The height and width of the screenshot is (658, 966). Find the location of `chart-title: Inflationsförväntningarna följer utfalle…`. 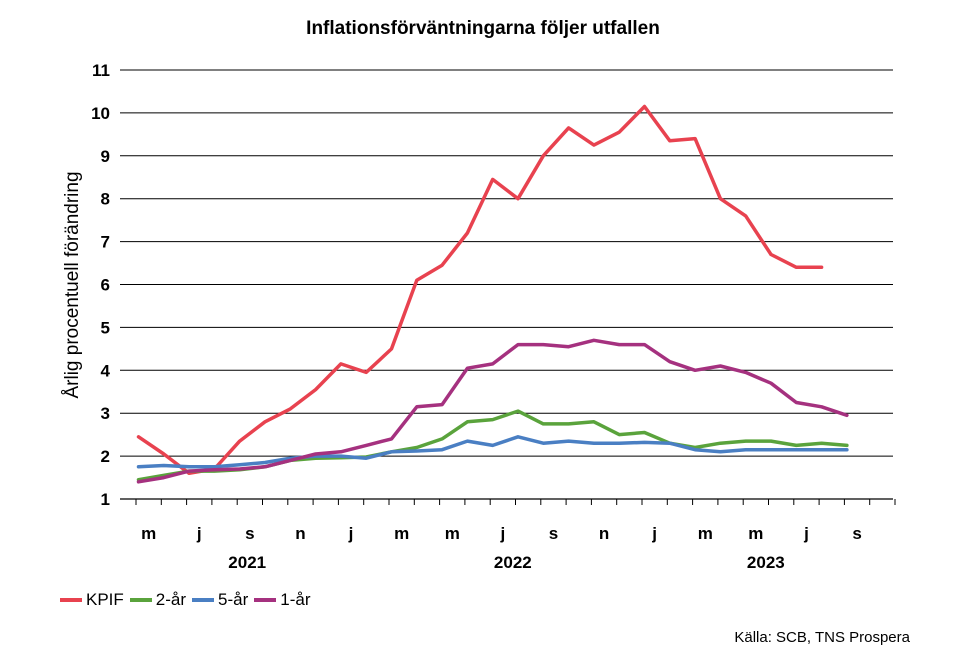

chart-title: Inflationsförväntningarna följer utfalle… is located at coordinates (483, 28).